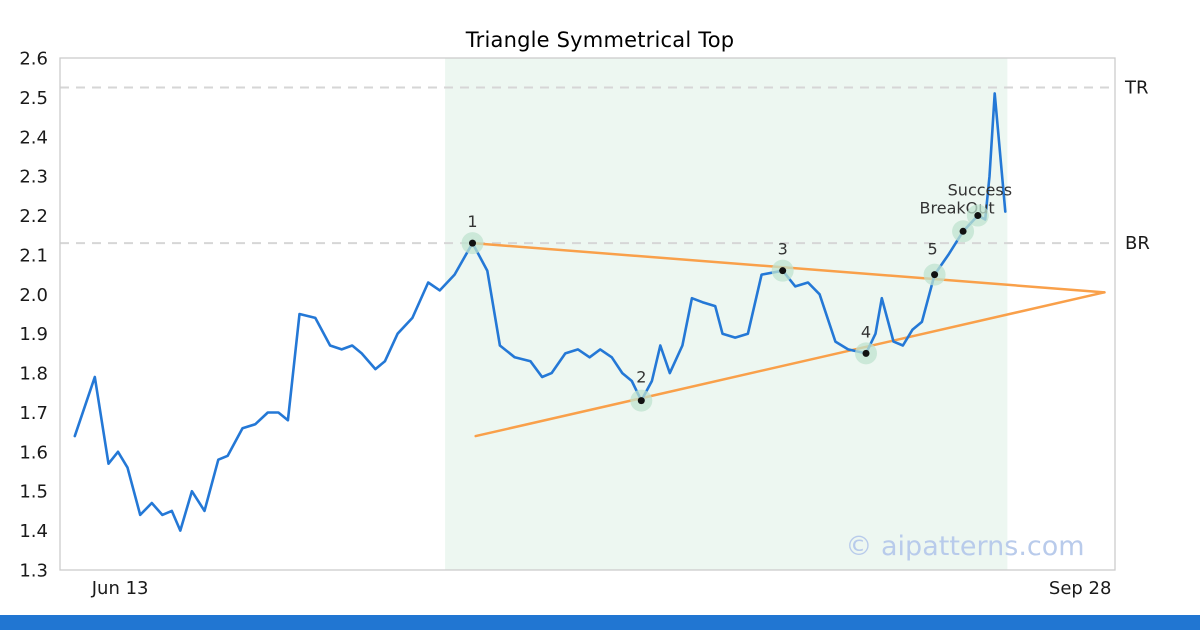 Image resolution: width=1200 pixels, height=630 pixels. What do you see at coordinates (1137, 243) in the screenshot?
I see `br-label: BR` at bounding box center [1137, 243].